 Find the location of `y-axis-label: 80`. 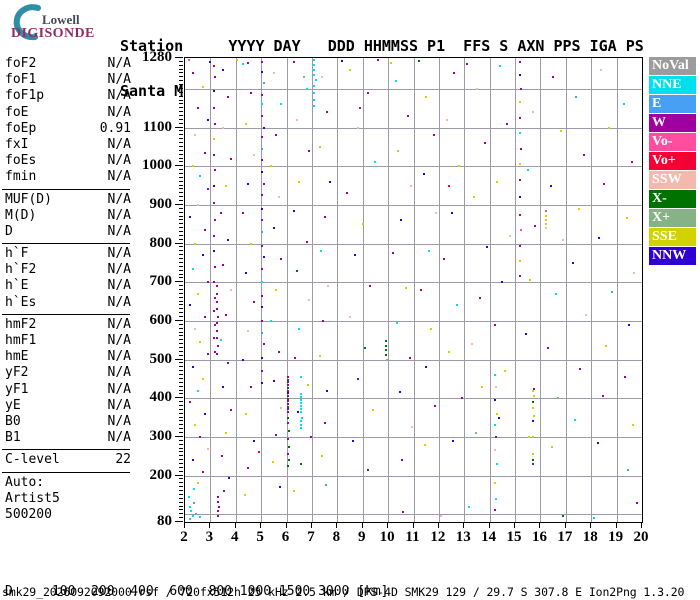

y-axis-label: 80 is located at coordinates (164, 521).